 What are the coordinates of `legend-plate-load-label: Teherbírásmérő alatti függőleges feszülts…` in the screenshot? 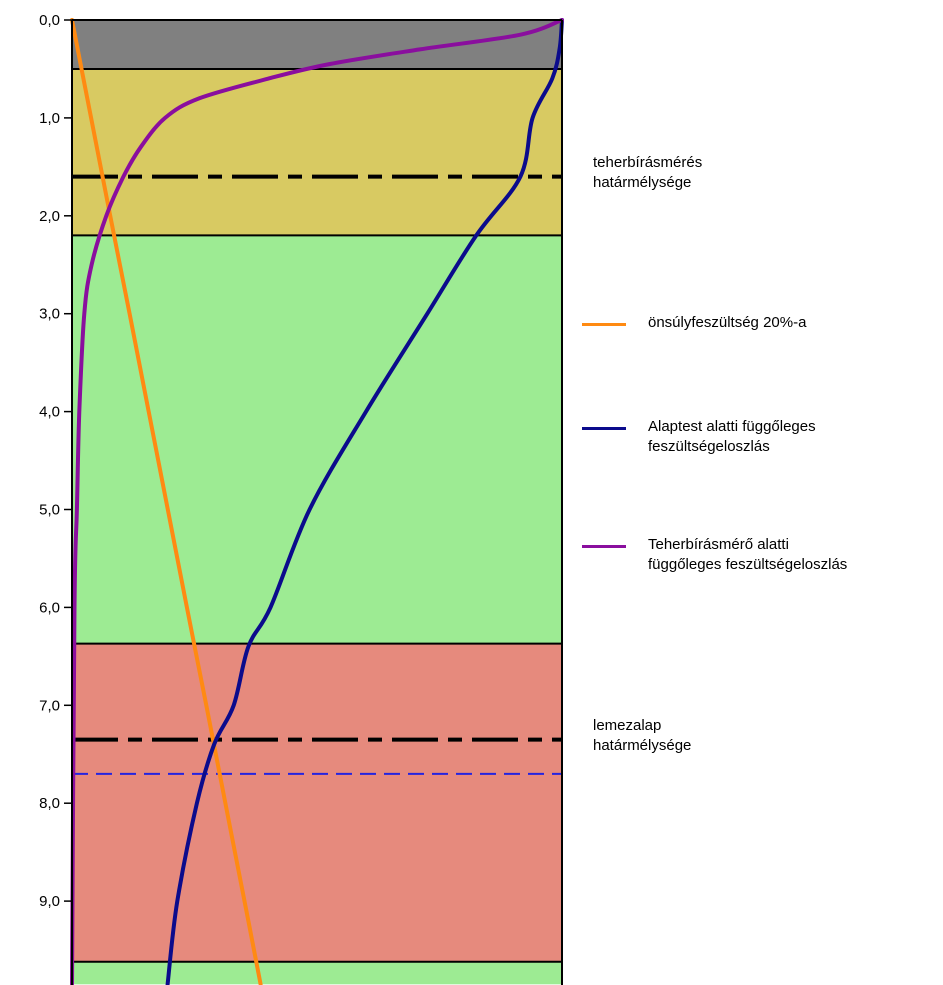 It's located at (747, 555).